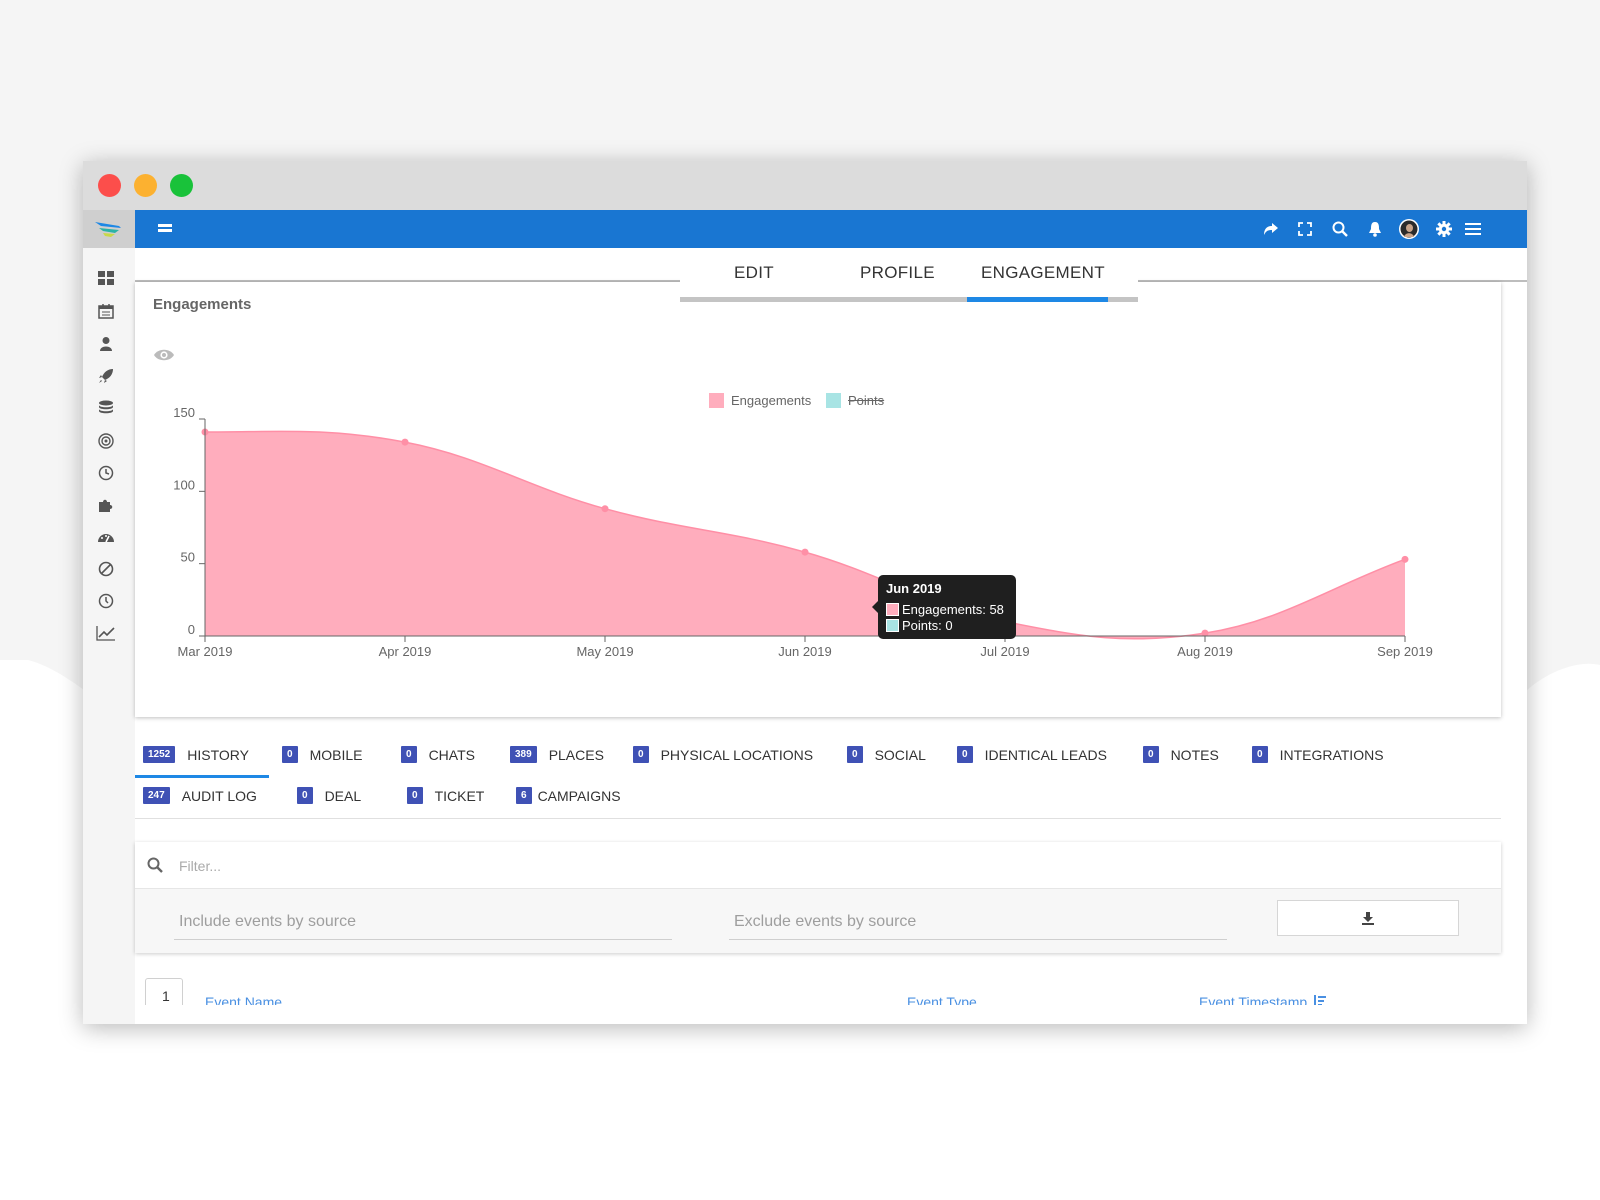  I want to click on engagements-area, so click(805, 535).